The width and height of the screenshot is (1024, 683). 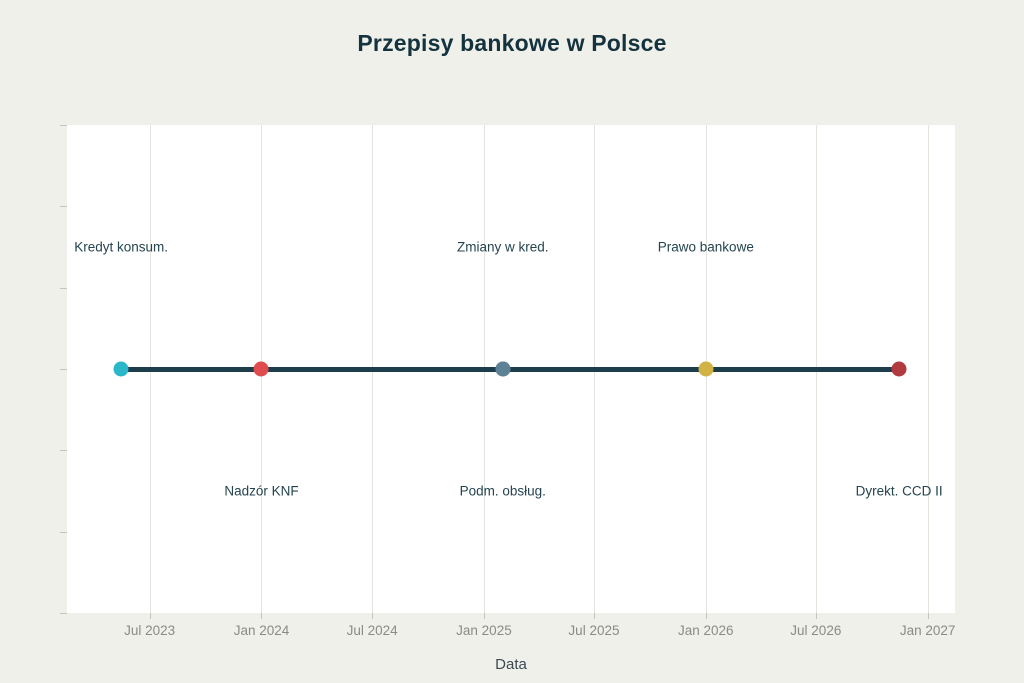 What do you see at coordinates (484, 630) in the screenshot?
I see `x-axis-tick-label: Jan 2025` at bounding box center [484, 630].